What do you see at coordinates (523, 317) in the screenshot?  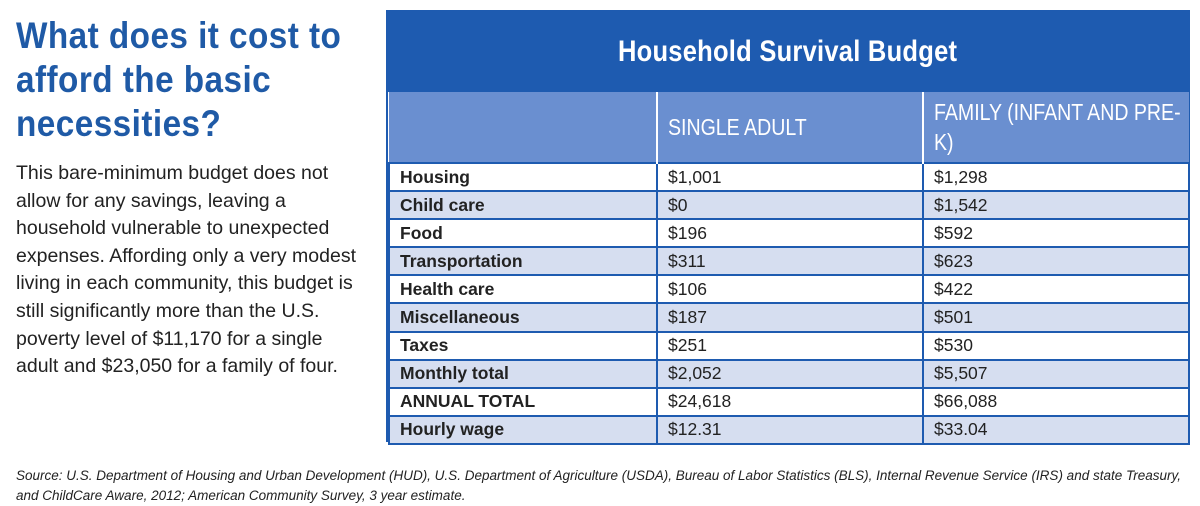 I see `row-label: Miscellaneous` at bounding box center [523, 317].